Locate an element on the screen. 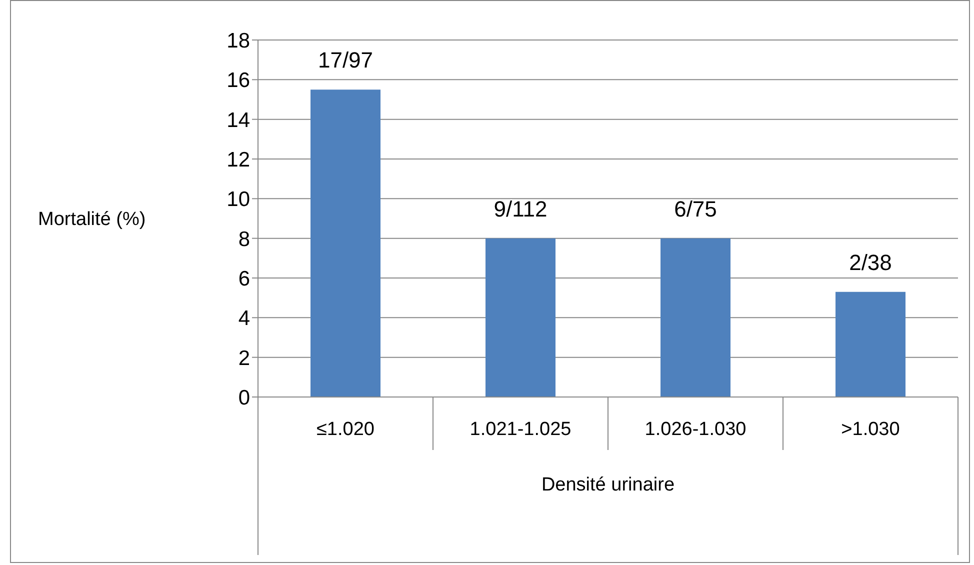  data-label: 17/97 is located at coordinates (346, 60).